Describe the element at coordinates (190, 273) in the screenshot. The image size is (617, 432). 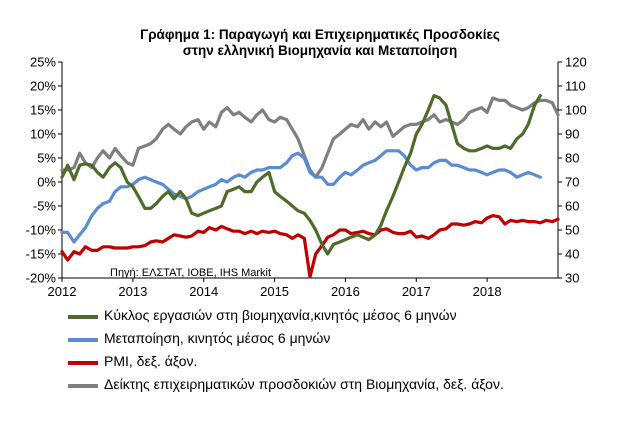
I see `source-note: Πηγή: ΕΛΣΤΑΤ, ΙΟΒΕ, IHS Markit` at that location.